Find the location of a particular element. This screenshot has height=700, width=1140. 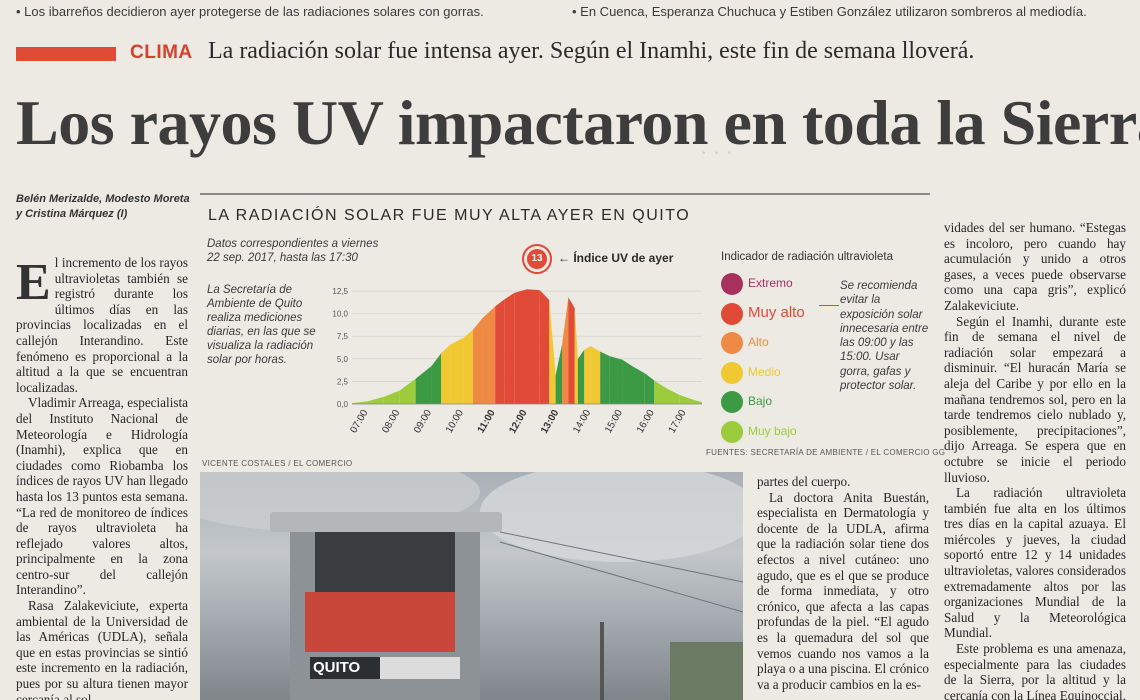

legend-title: Indicador de radiación ultravioleta is located at coordinates (807, 257).